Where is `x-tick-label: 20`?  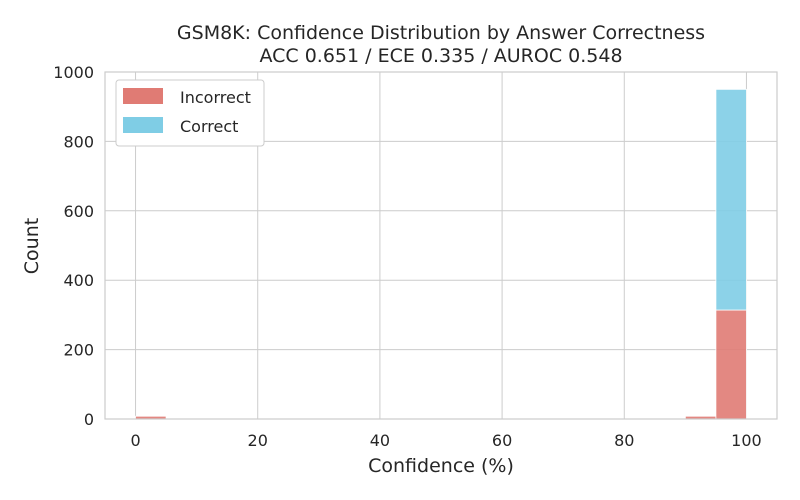
x-tick-label: 20 is located at coordinates (258, 440).